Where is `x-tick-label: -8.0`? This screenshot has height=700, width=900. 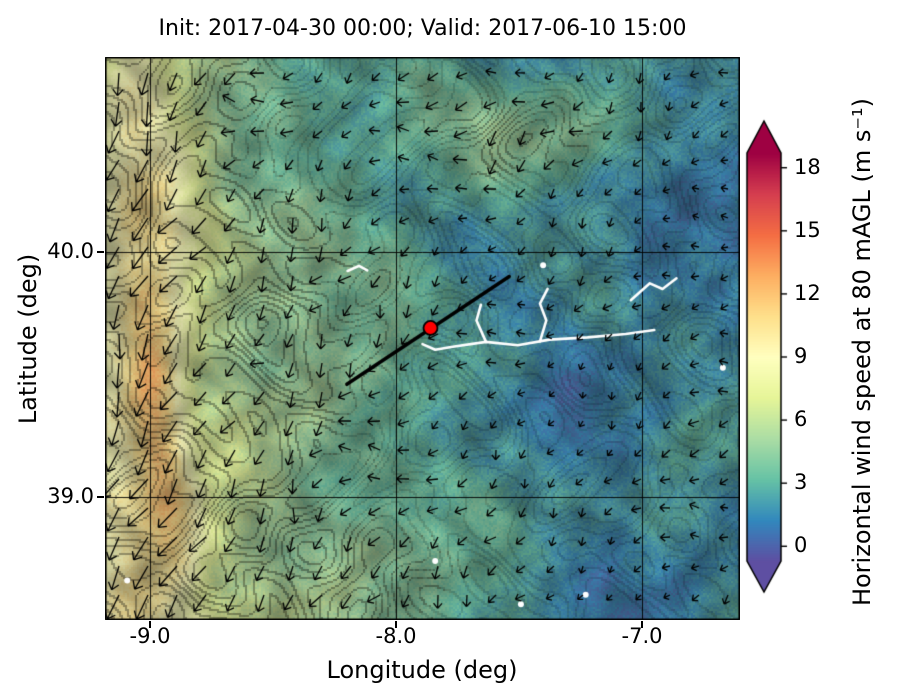
x-tick-label: -8.0 is located at coordinates (396, 636).